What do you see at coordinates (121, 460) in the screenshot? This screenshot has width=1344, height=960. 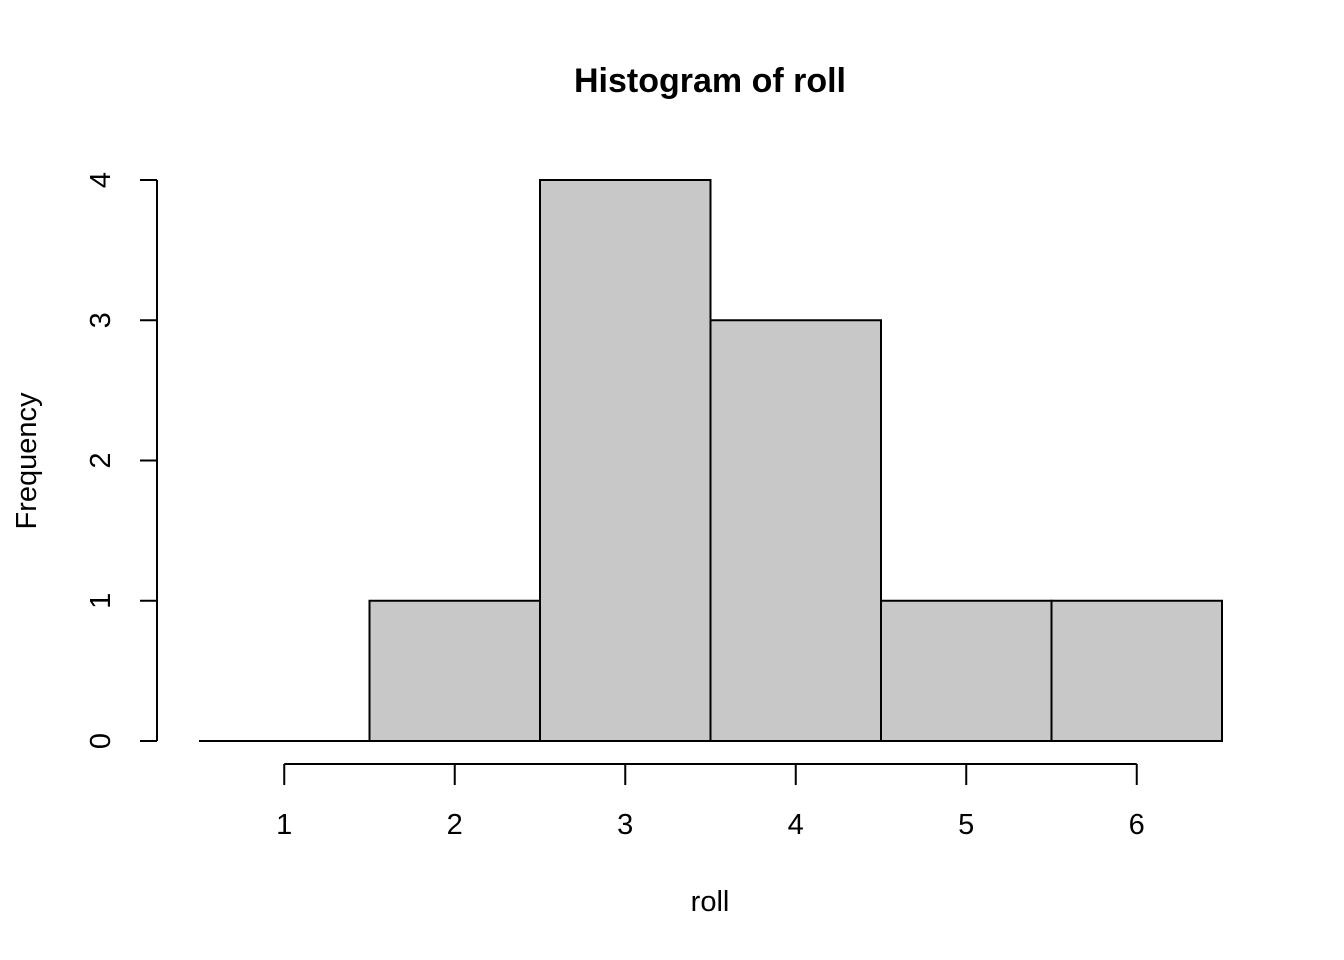 I see `y-axis: 0 1 2 3 4` at bounding box center [121, 460].